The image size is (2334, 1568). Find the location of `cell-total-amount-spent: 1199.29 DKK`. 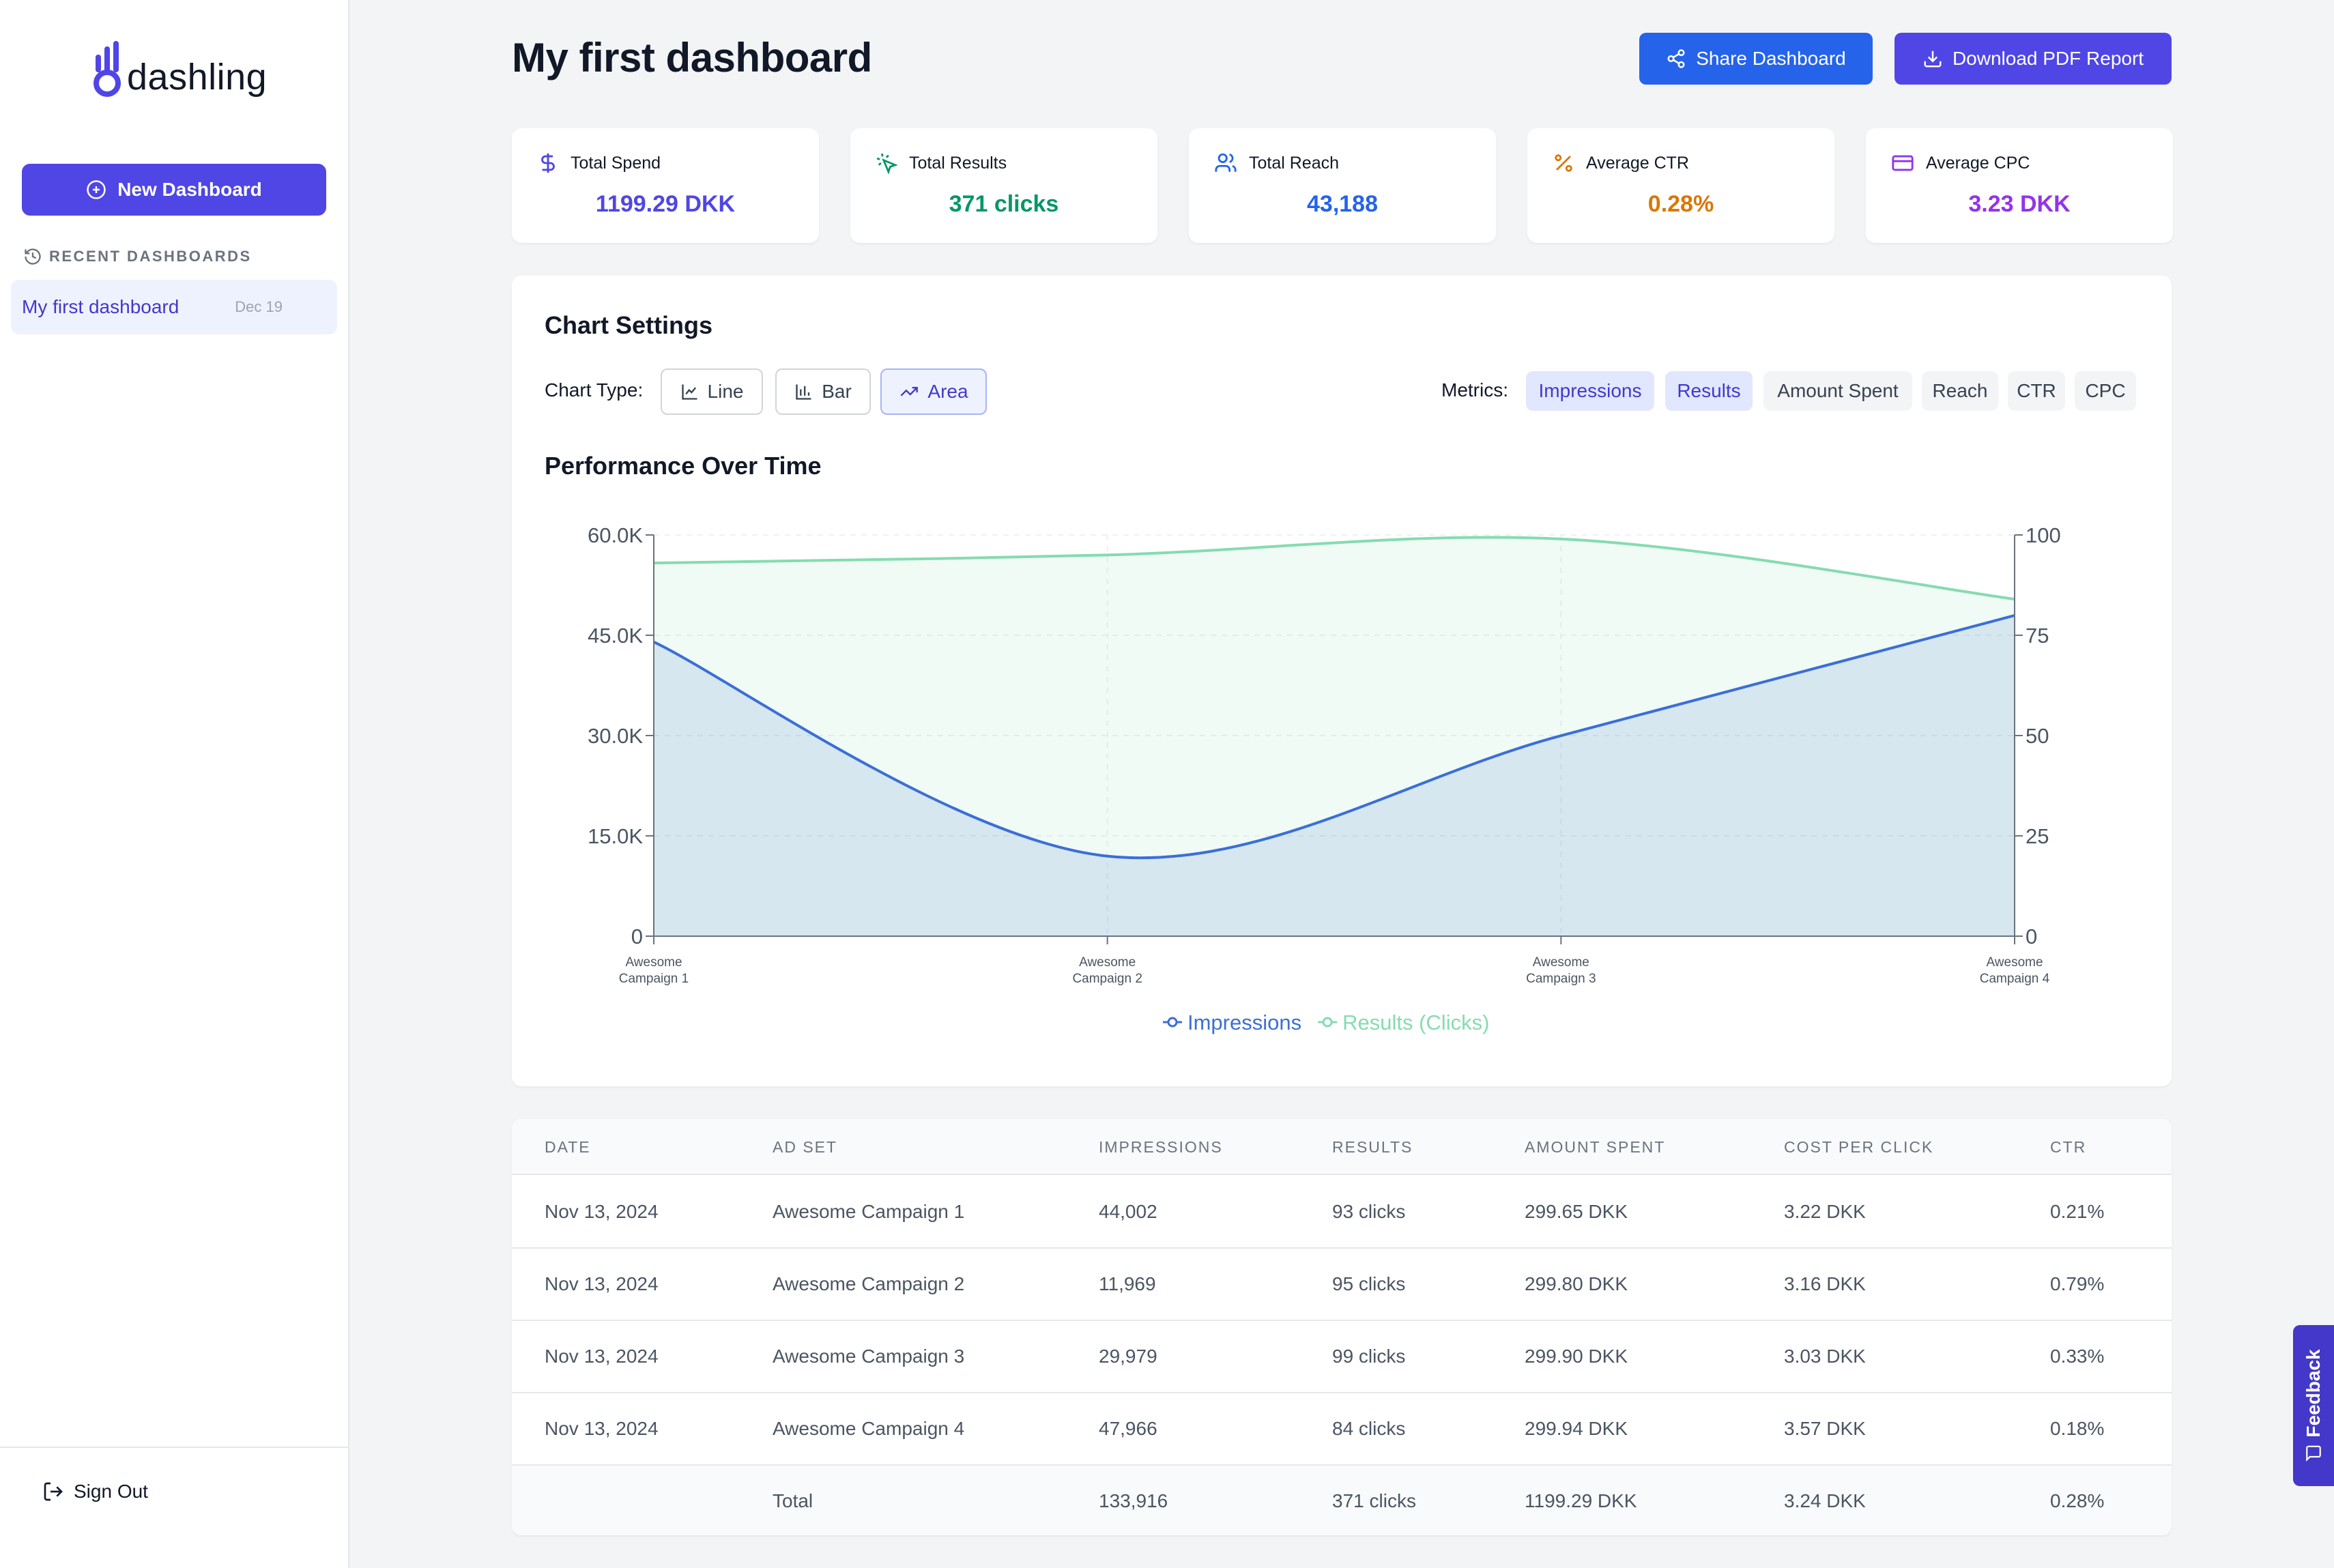

cell-total-amount-spent: 1199.29 DKK is located at coordinates (1581, 1500).